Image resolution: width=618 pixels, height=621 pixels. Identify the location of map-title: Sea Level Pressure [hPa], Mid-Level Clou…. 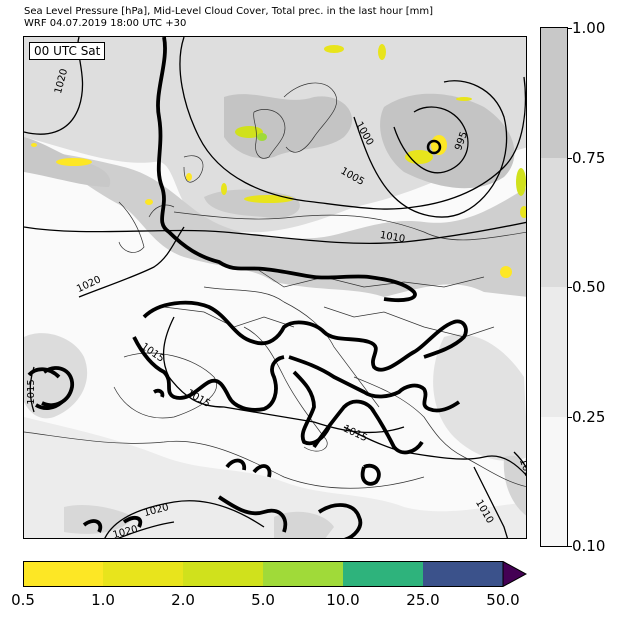
(229, 11).